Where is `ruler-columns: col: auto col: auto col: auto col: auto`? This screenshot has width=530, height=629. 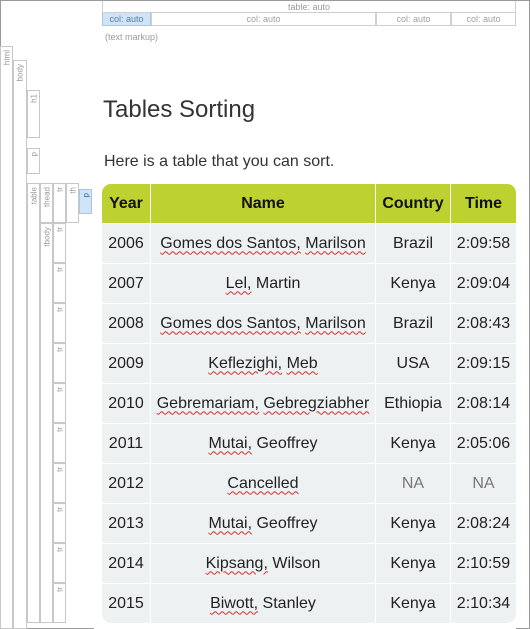
ruler-columns: col: auto col: auto col: auto col: auto is located at coordinates (309, 19).